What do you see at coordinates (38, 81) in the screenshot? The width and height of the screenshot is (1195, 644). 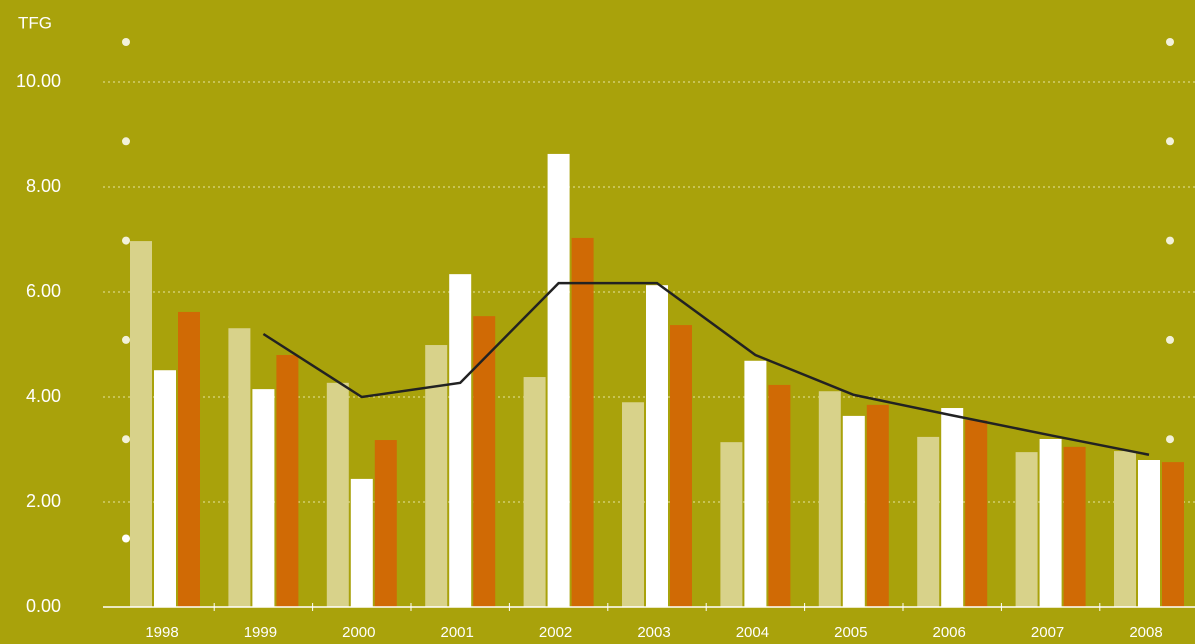 I see `y-tick-label: 10.00` at bounding box center [38, 81].